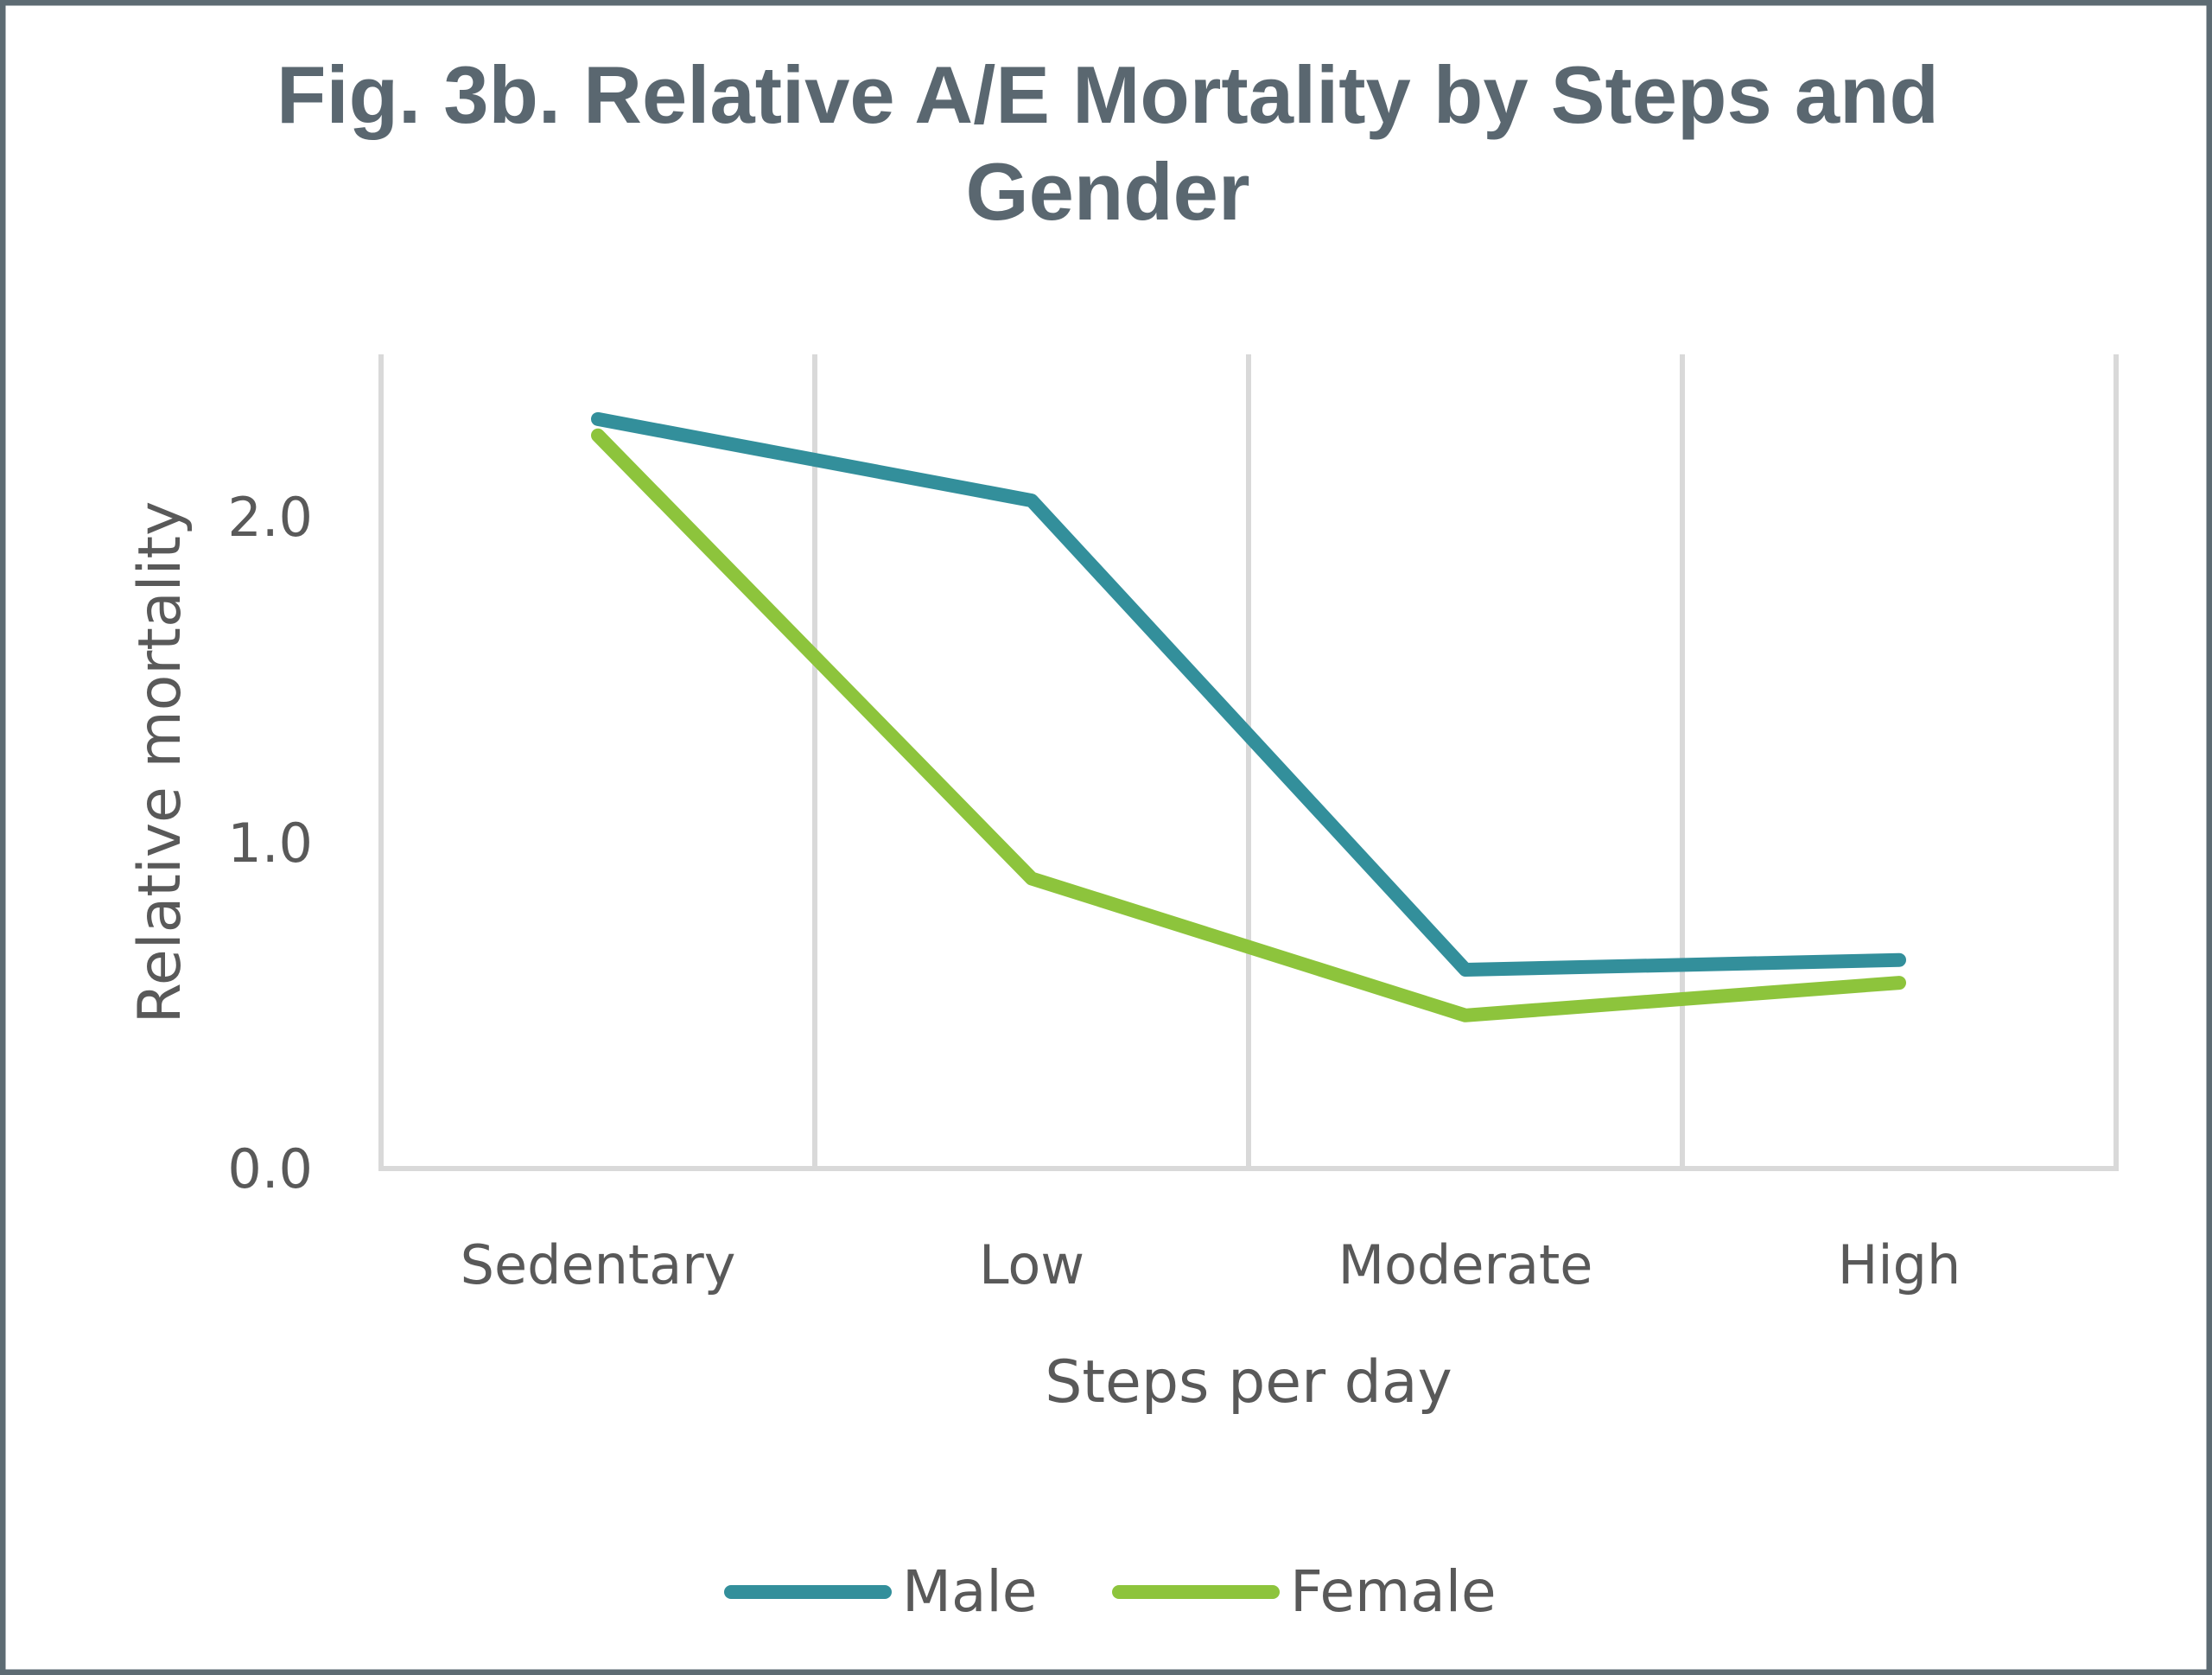 This screenshot has height=1675, width=2212. What do you see at coordinates (1031, 1264) in the screenshot?
I see `x-tick-label: Low` at bounding box center [1031, 1264].